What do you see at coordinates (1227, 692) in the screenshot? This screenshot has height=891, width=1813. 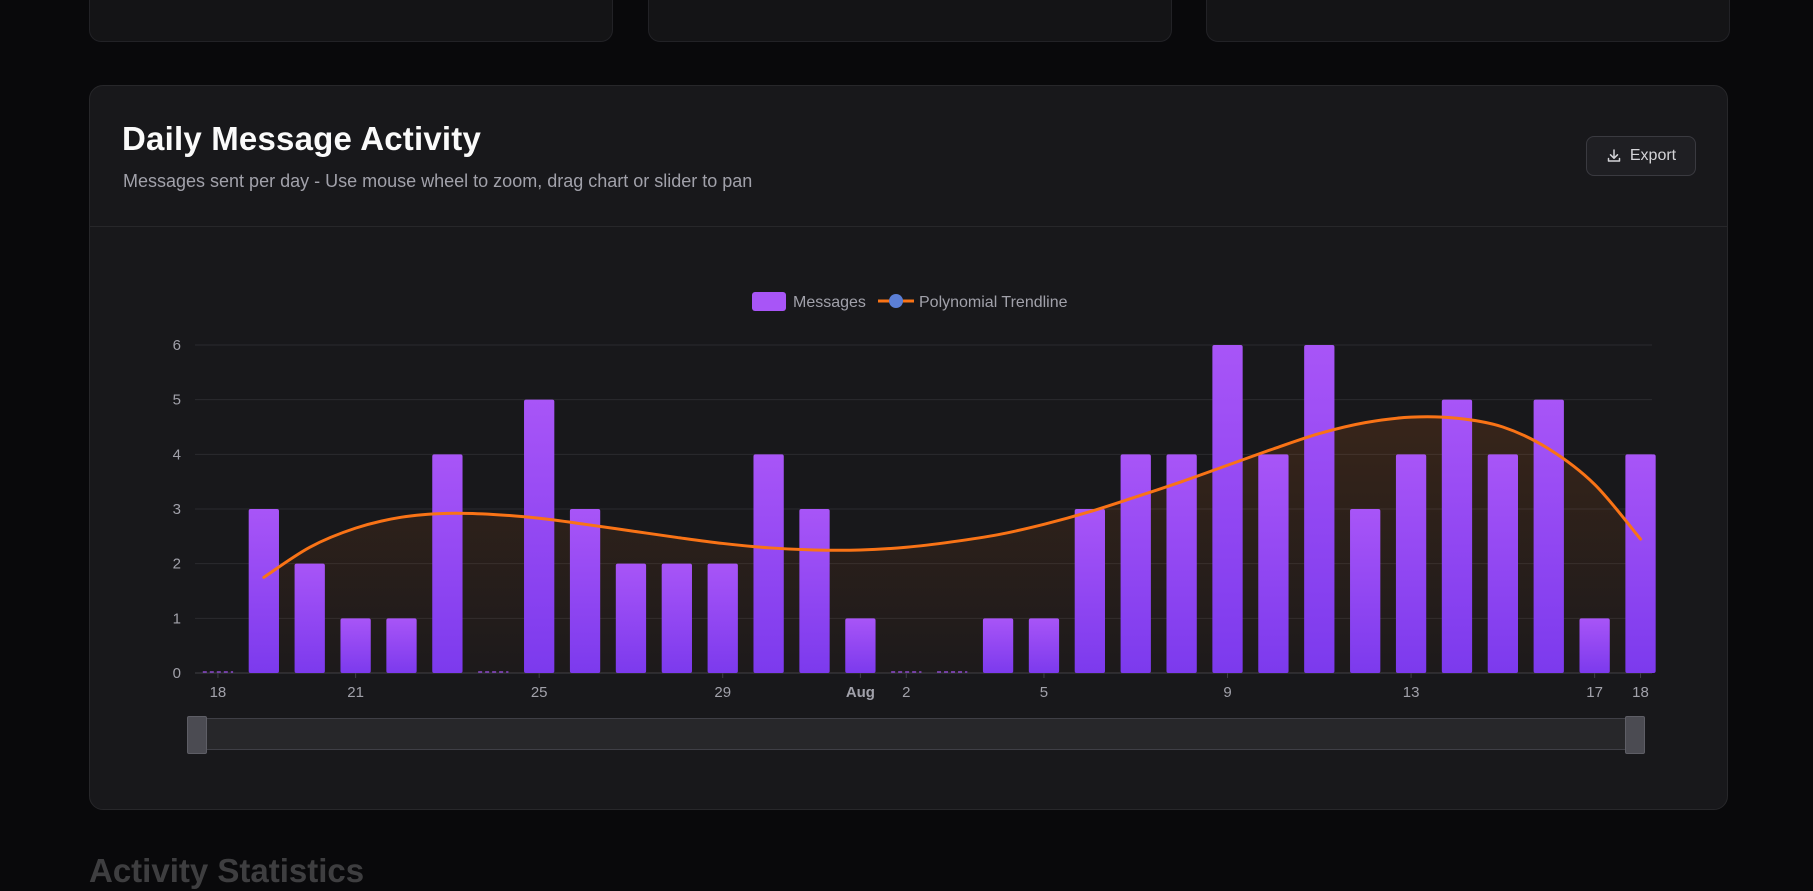 I see `x-tick-label: 9` at bounding box center [1227, 692].